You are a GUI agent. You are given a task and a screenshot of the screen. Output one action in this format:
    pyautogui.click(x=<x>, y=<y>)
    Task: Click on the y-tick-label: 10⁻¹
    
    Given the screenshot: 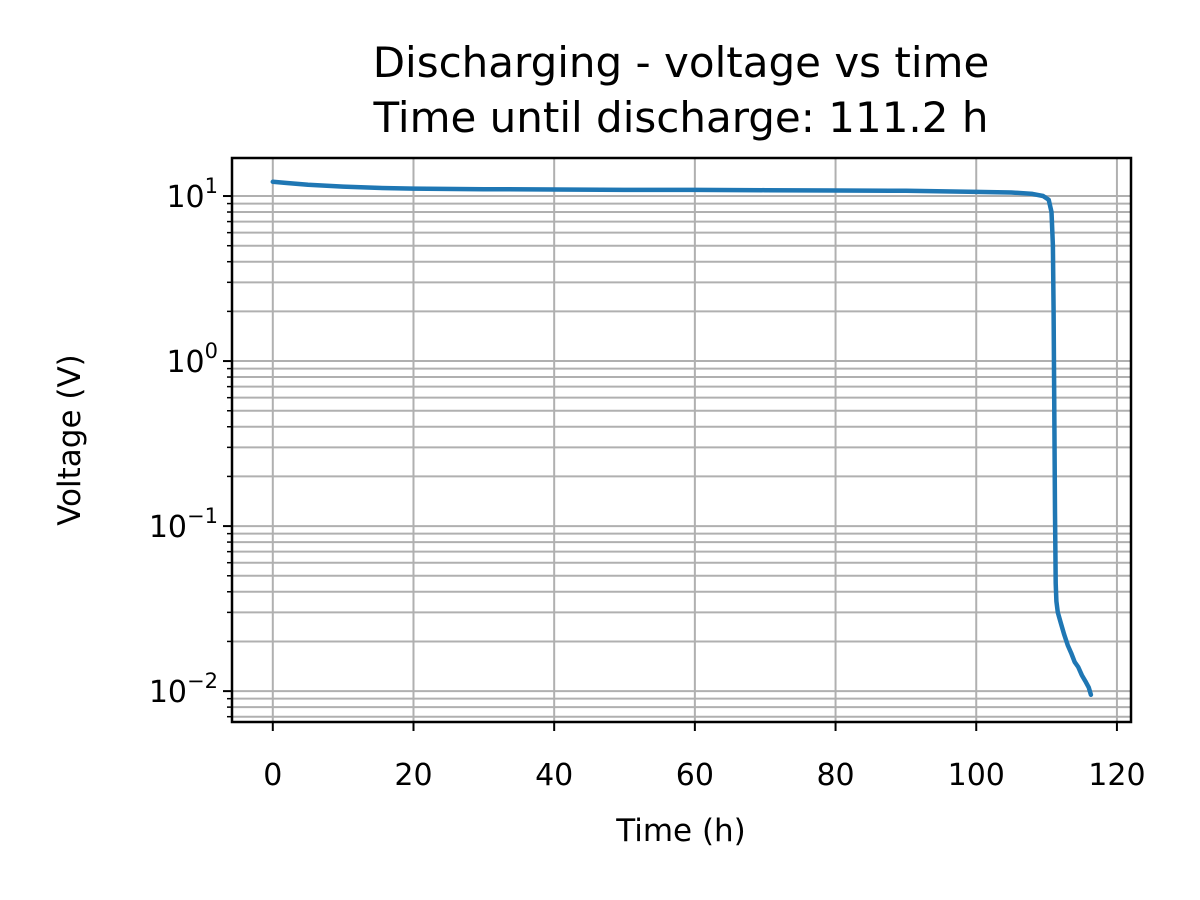 What is the action you would take?
    pyautogui.click(x=183, y=524)
    